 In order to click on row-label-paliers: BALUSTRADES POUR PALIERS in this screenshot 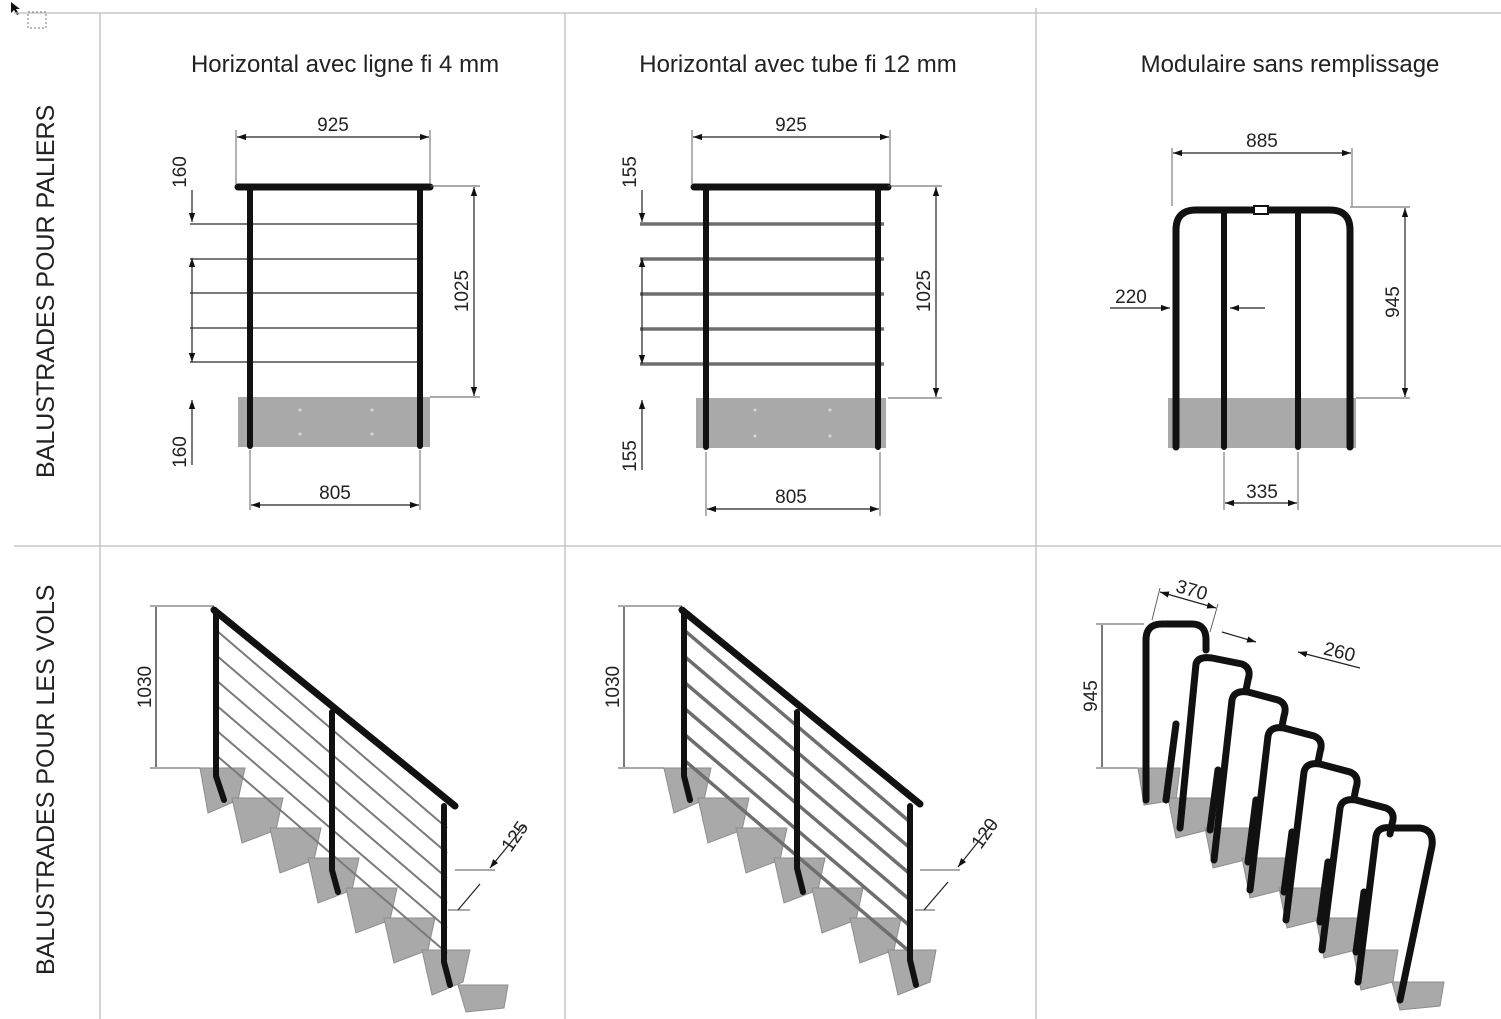, I will do `click(46, 291)`.